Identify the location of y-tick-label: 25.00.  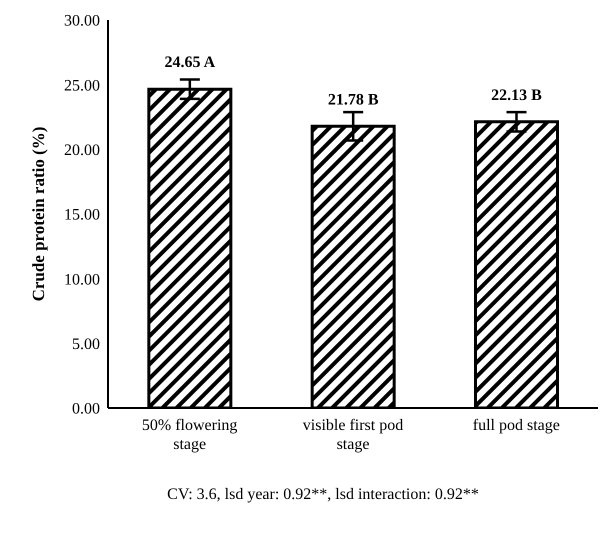
(82, 85).